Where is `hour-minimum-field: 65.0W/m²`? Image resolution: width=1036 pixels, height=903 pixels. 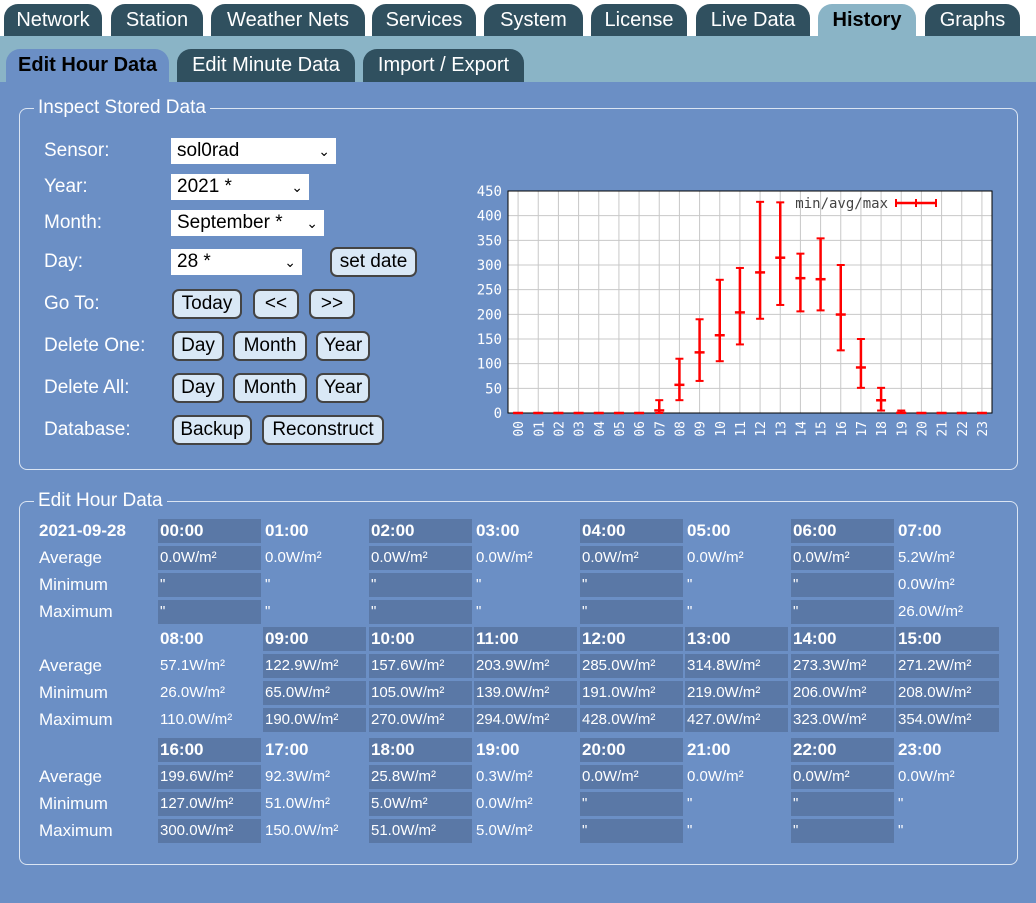
hour-minimum-field: 65.0W/m² is located at coordinates (314, 693).